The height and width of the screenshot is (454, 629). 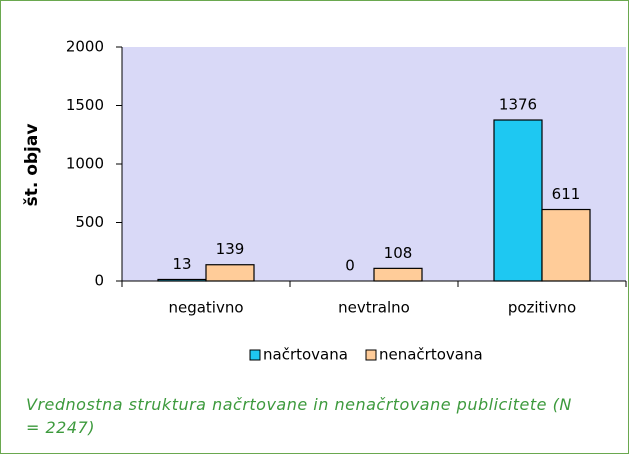 I want to click on data-label: 0, so click(x=350, y=266).